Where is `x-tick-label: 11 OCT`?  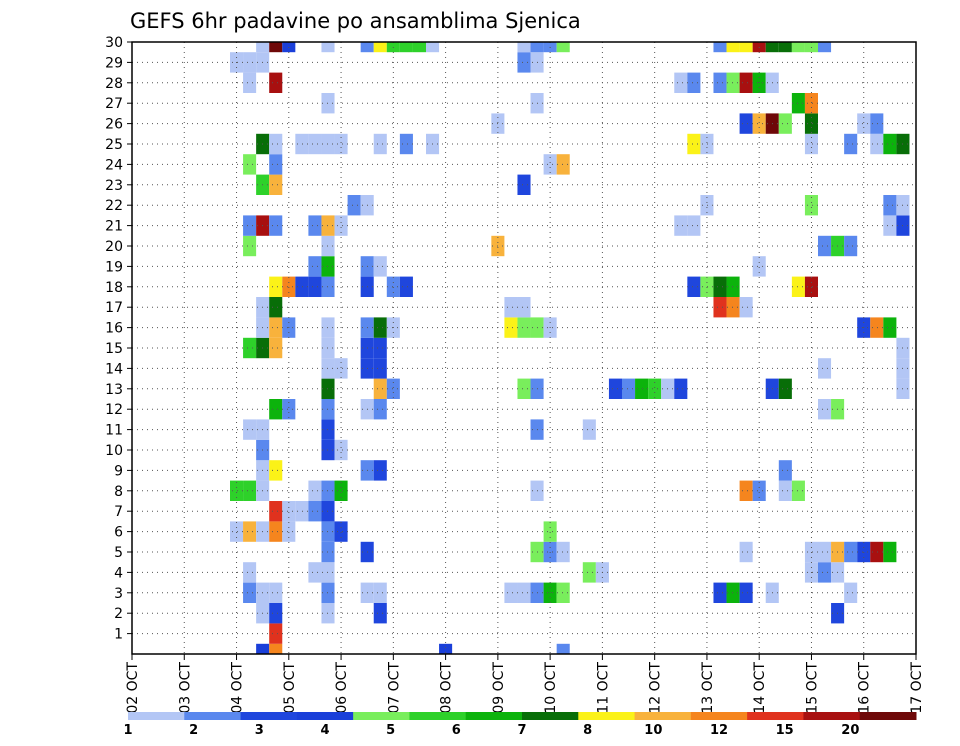 x-tick-label: 11 OCT is located at coordinates (603, 688).